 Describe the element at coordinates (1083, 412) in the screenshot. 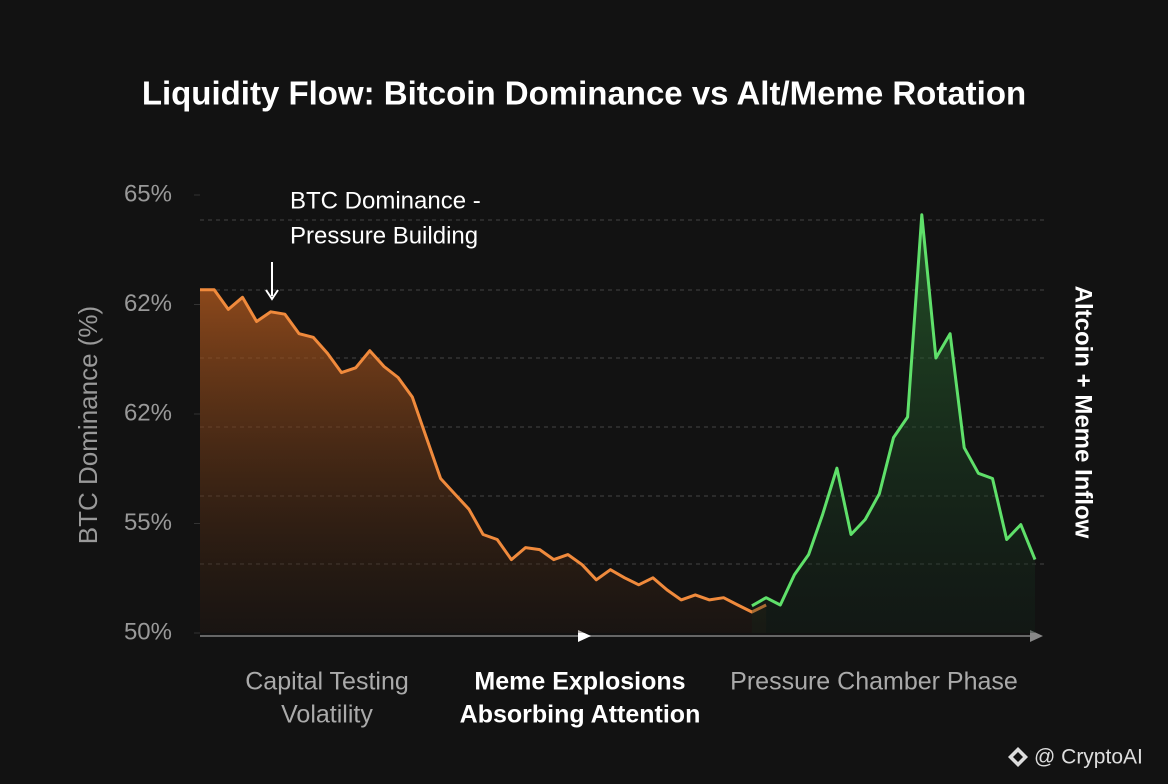

I see `y2-axis-label: Altcoin + Meme Inflow` at that location.